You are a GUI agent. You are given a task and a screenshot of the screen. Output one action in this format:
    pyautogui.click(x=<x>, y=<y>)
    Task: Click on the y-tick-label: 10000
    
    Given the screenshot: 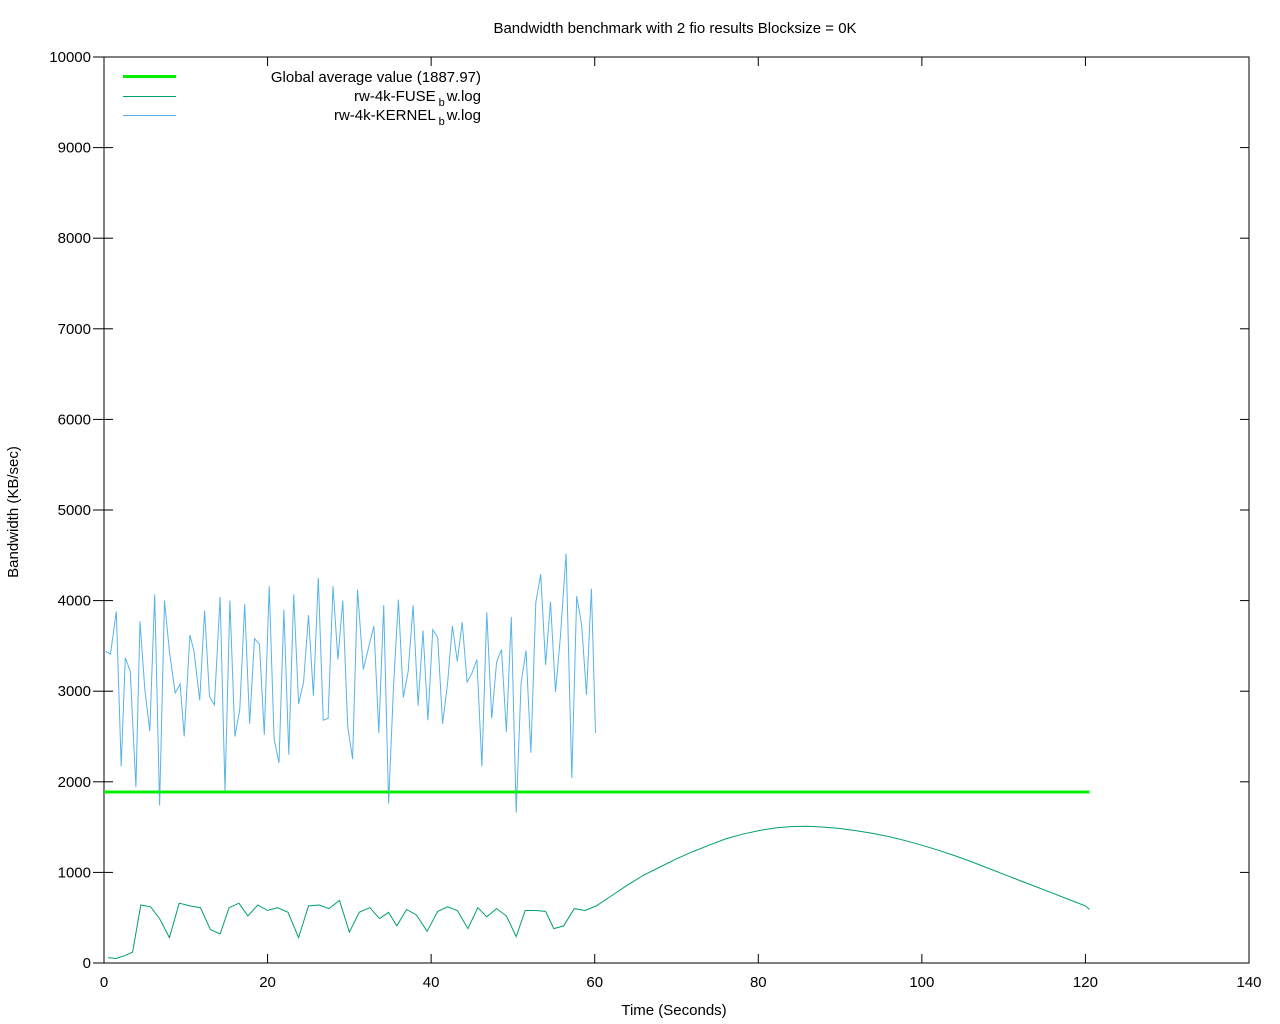 What is the action you would take?
    pyautogui.click(x=70, y=57)
    